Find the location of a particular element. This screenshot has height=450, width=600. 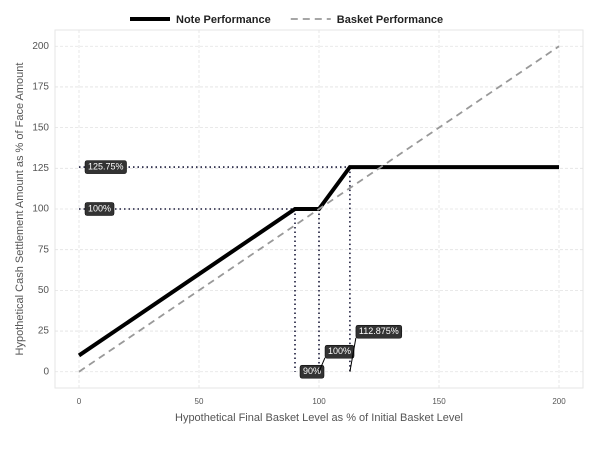

annotation-label: 112.875% is located at coordinates (379, 331).